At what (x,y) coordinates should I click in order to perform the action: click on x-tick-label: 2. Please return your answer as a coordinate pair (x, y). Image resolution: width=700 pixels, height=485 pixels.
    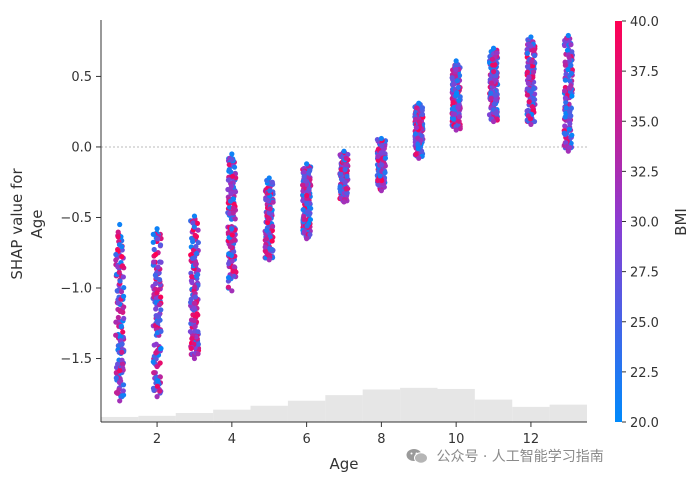
    Looking at the image, I should click on (157, 439).